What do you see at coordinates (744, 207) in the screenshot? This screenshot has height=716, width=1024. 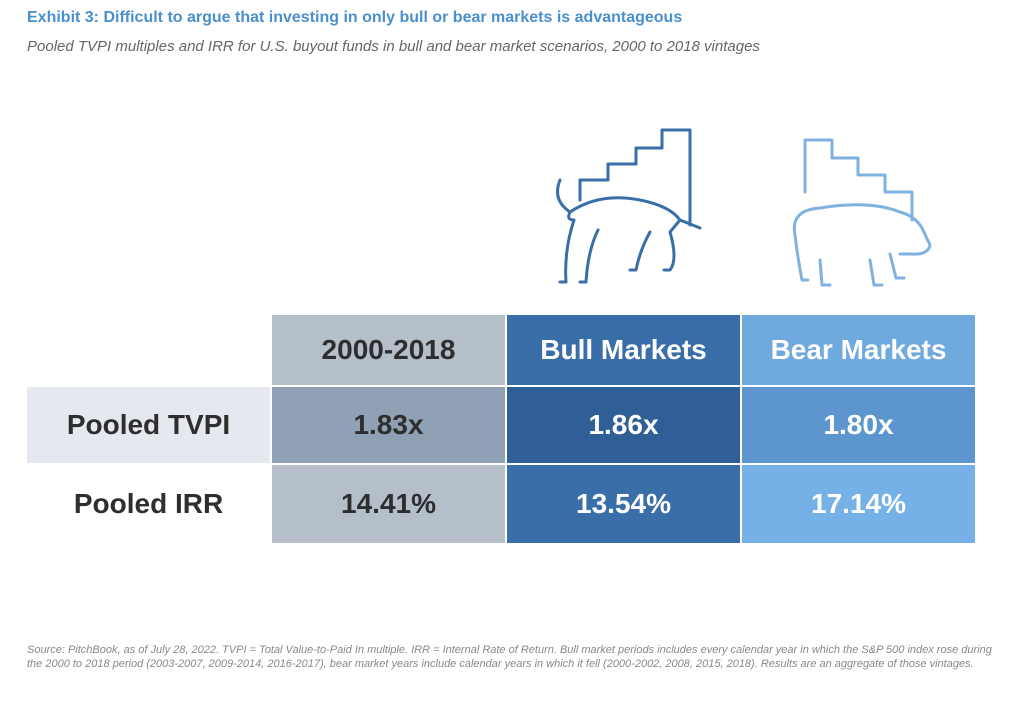 I see `icons` at bounding box center [744, 207].